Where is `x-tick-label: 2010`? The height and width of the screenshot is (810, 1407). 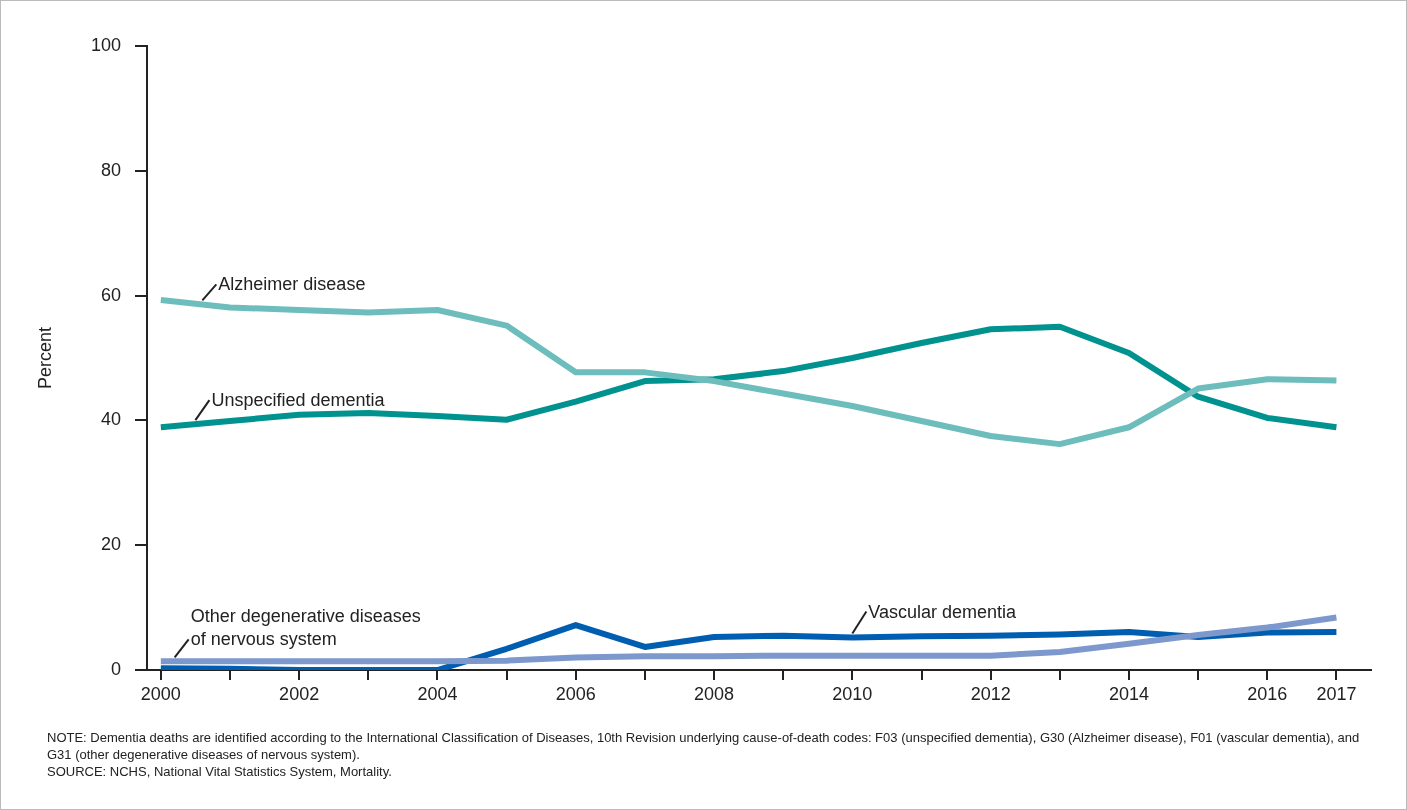 x-tick-label: 2010 is located at coordinates (852, 693).